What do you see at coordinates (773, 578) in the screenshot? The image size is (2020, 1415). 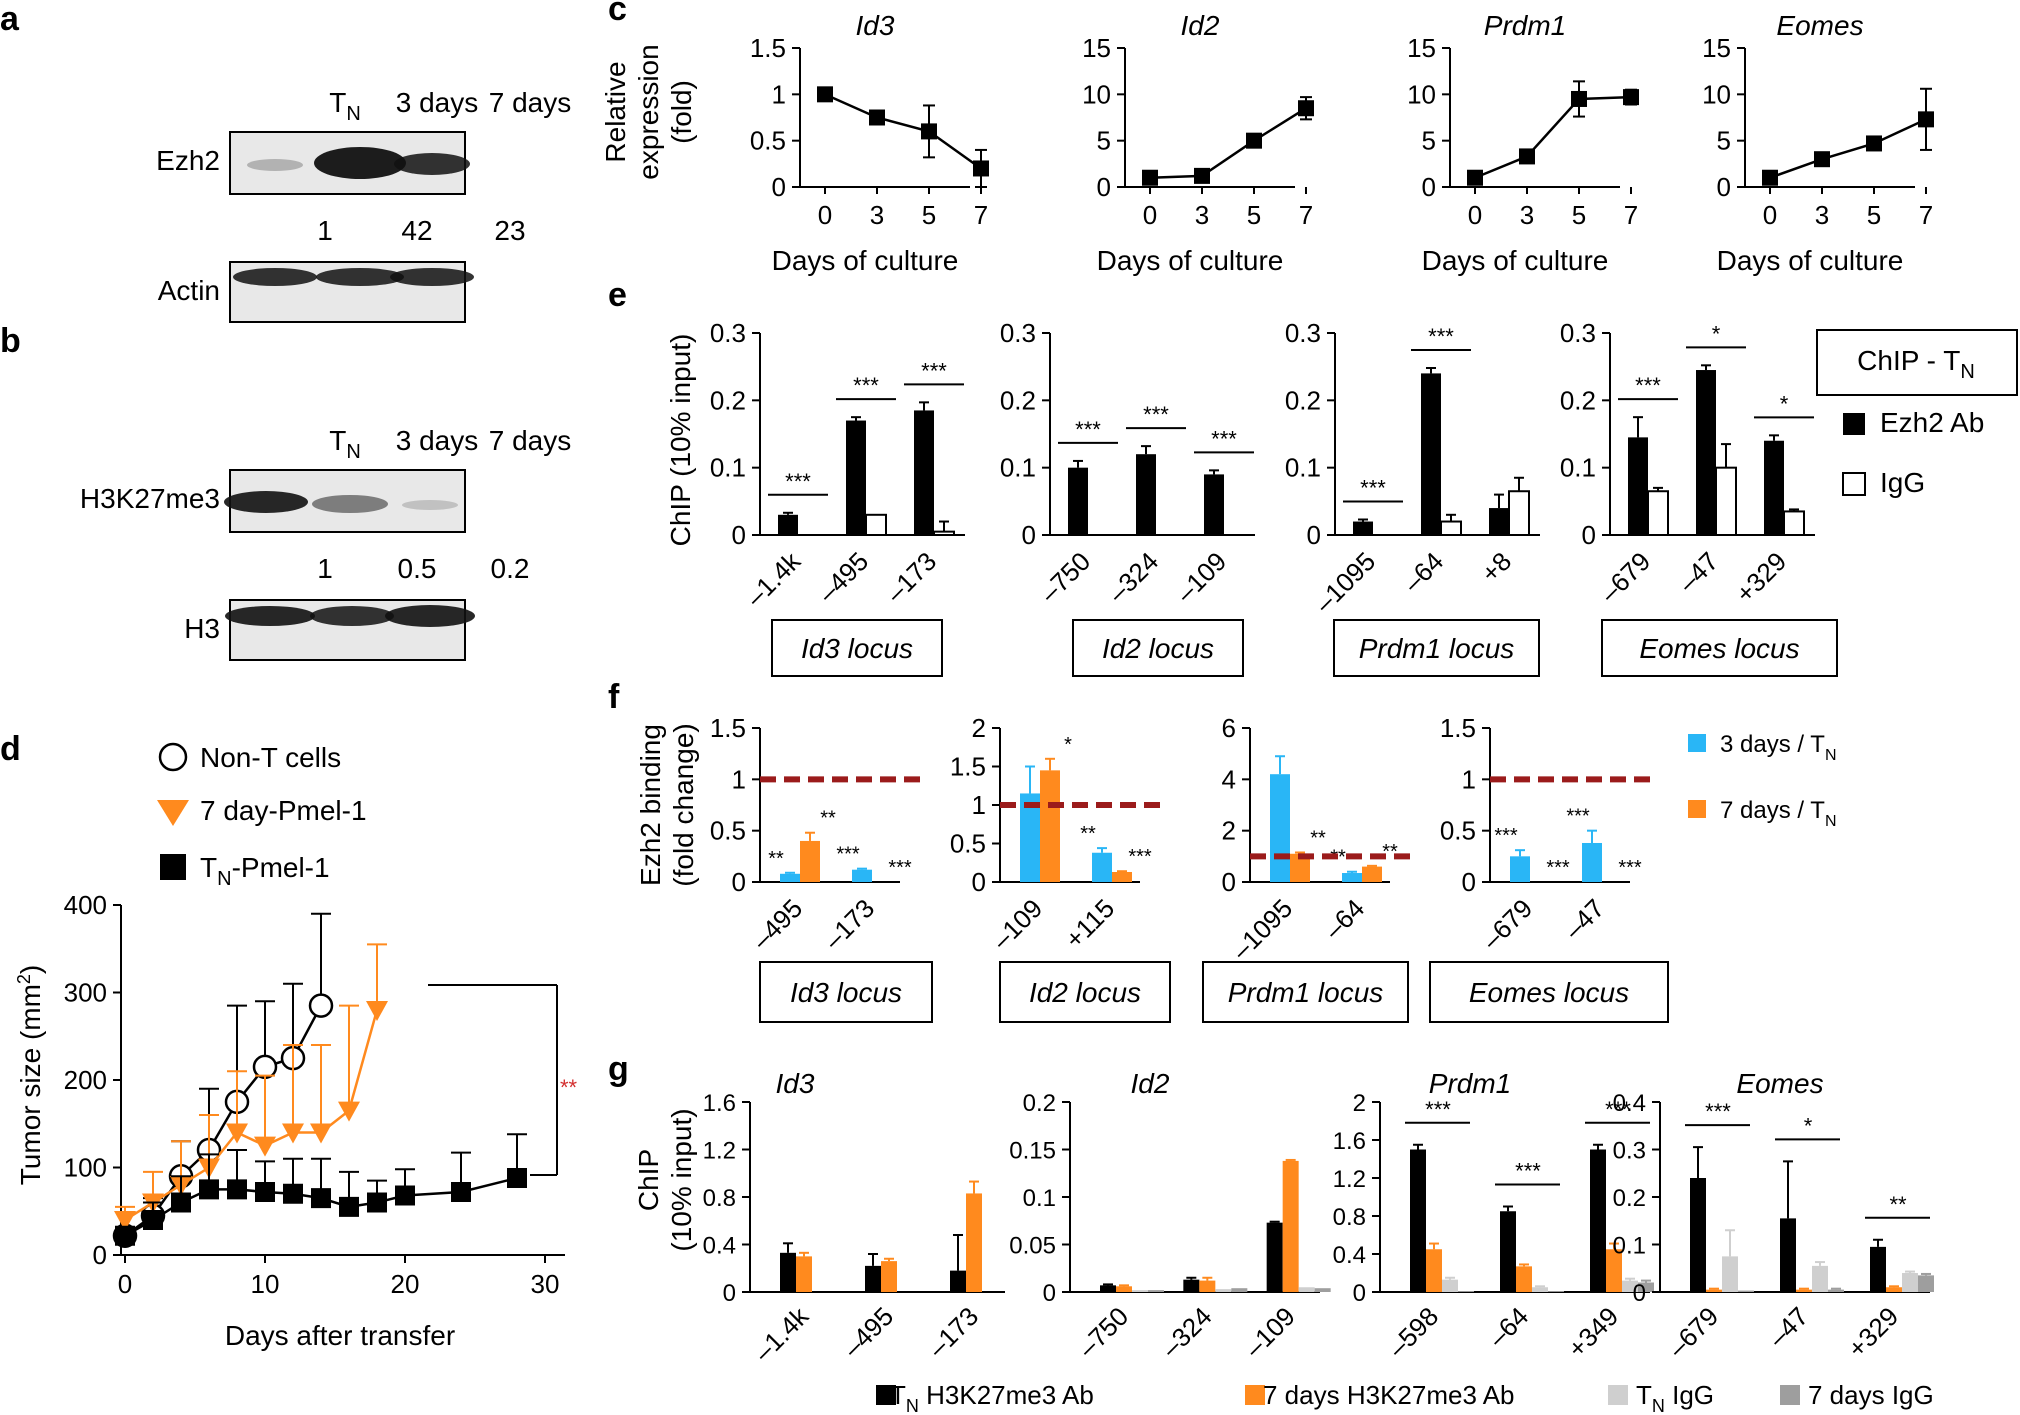 I see `x-tick: –1.4k` at bounding box center [773, 578].